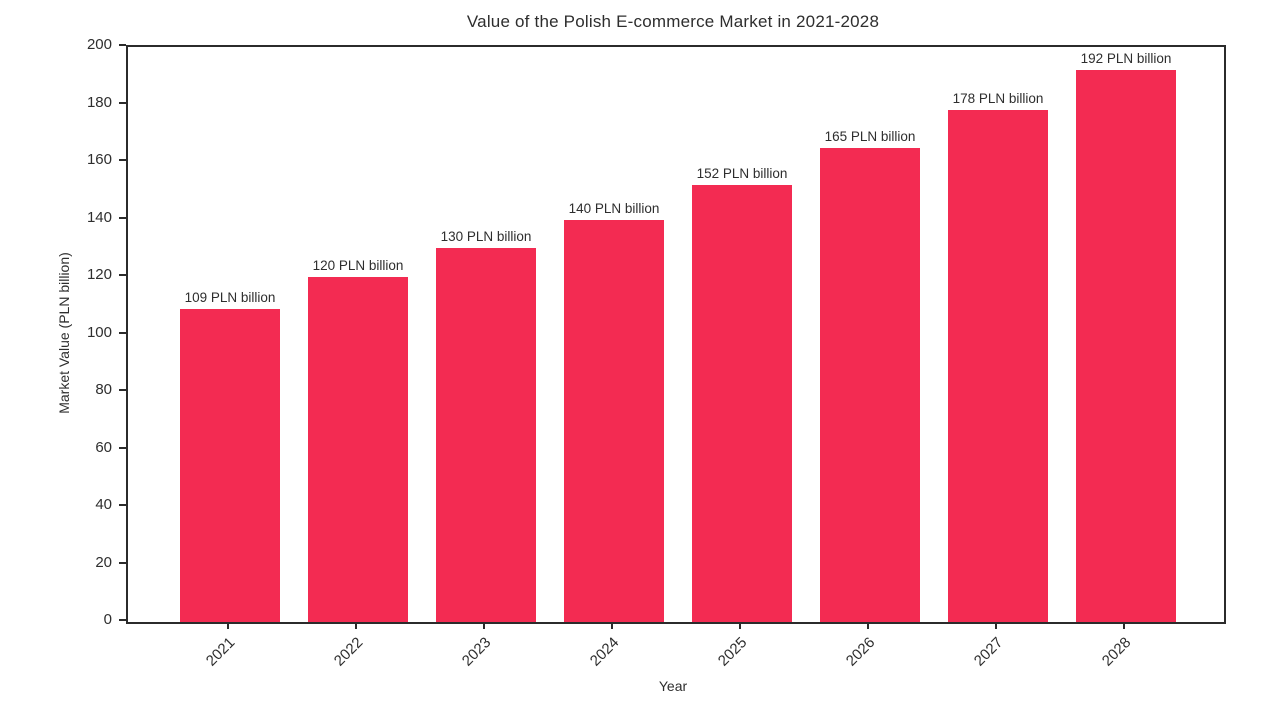 This screenshot has width=1280, height=720. Describe the element at coordinates (99, 274) in the screenshot. I see `y-tick-label: 120` at that location.